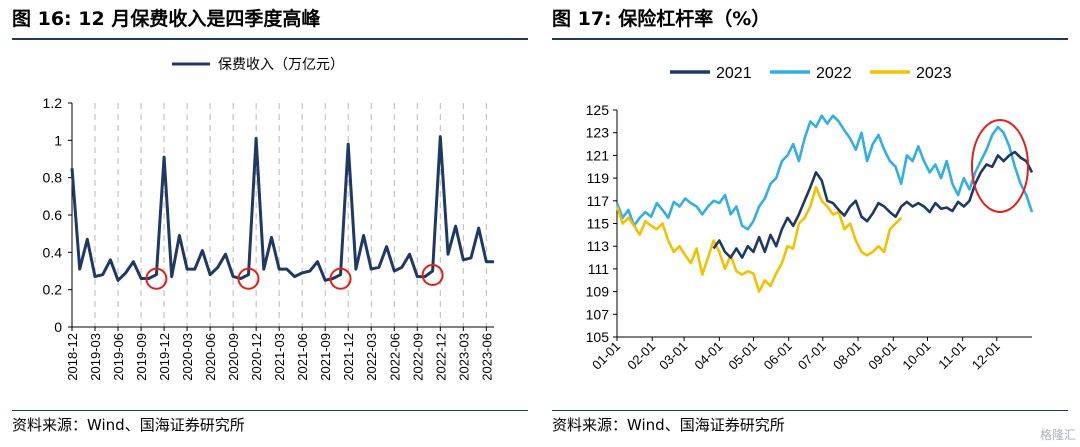  Describe the element at coordinates (734, 73) in the screenshot. I see `legend-label-2021: 2021` at that location.